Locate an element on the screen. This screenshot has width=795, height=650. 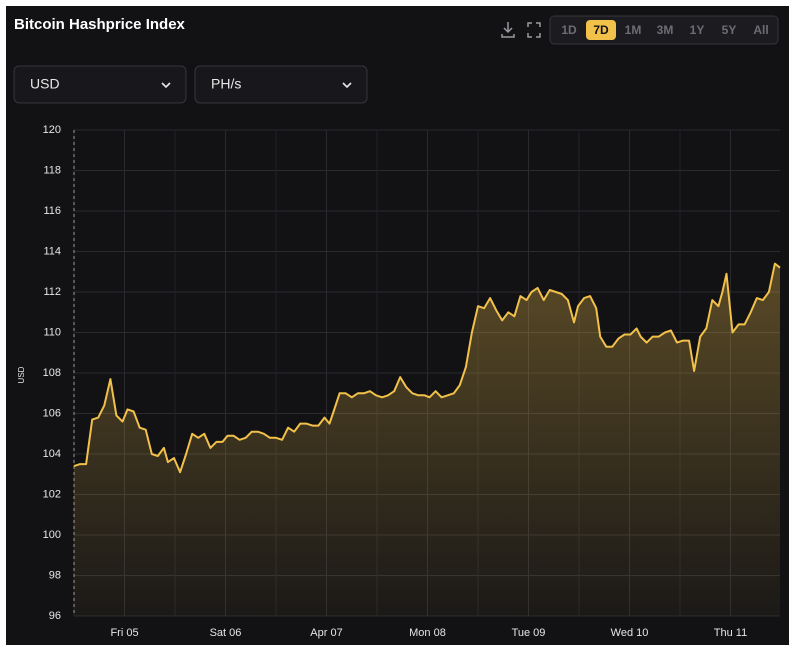
y-tick-label: 110 is located at coordinates (52, 332).